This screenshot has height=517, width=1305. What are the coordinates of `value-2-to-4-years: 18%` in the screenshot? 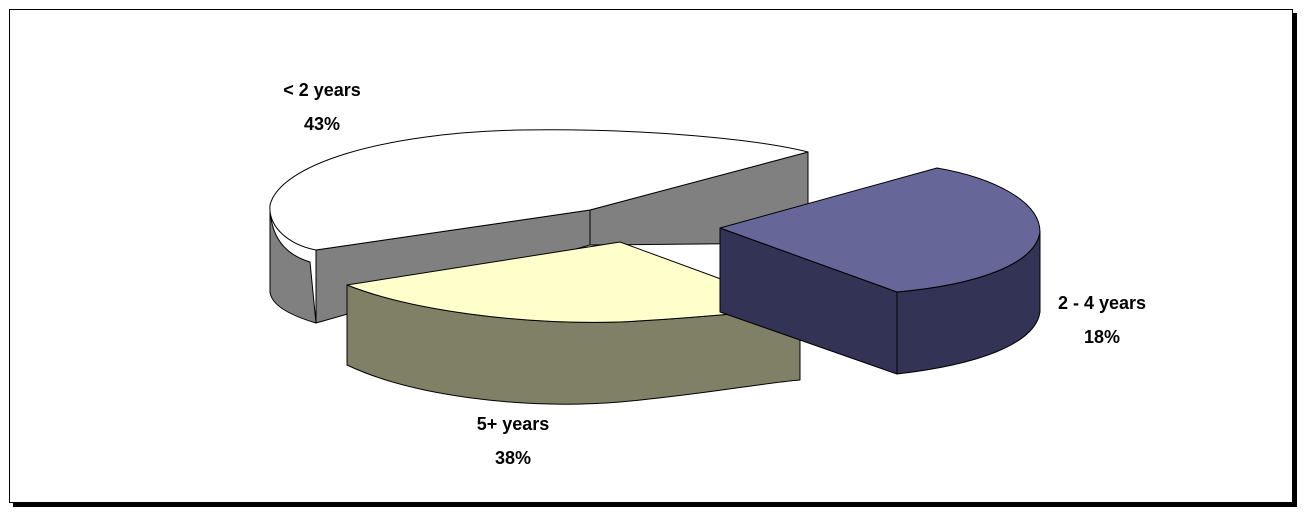 It's located at (1102, 337).